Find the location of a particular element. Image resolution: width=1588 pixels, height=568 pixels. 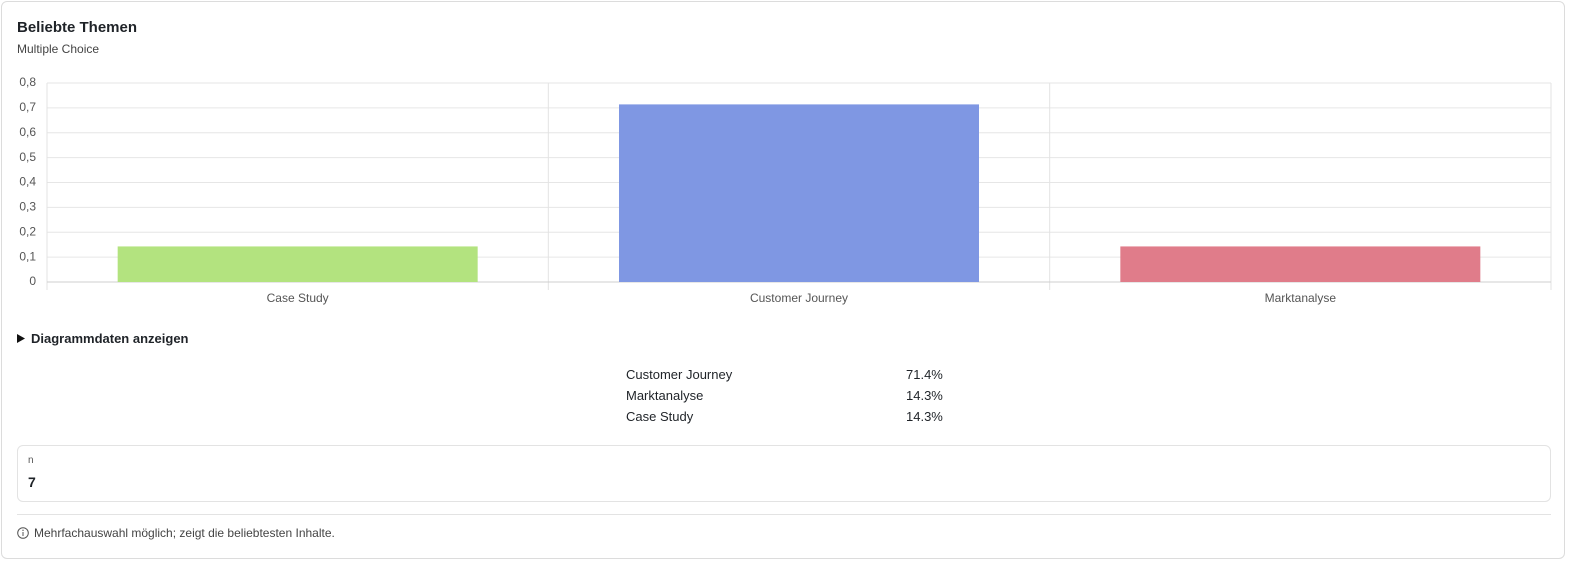

x-tick-label: Case Study is located at coordinates (298, 298).